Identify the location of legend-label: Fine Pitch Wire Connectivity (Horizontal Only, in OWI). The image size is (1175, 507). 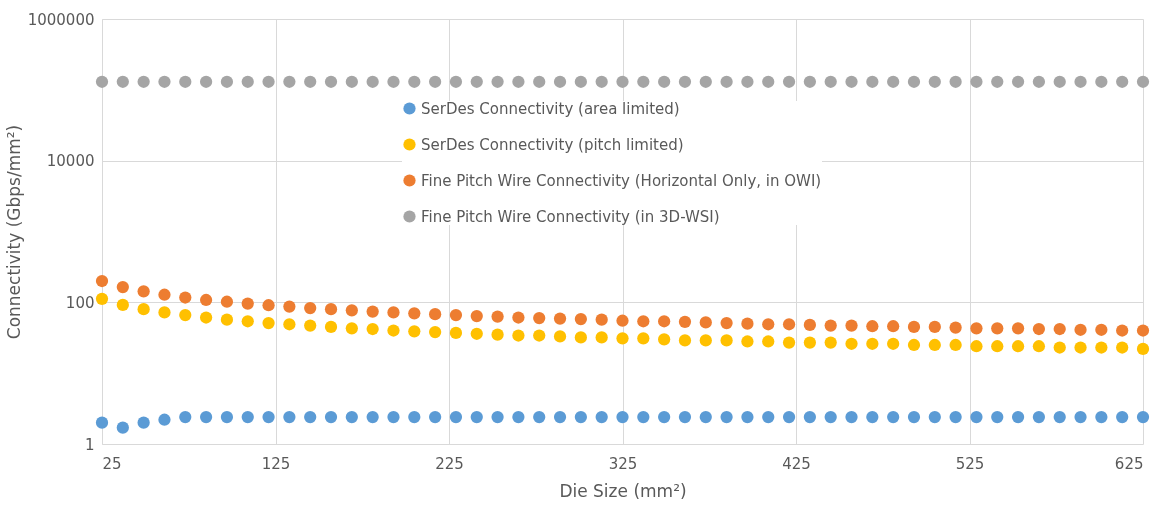
(621, 180).